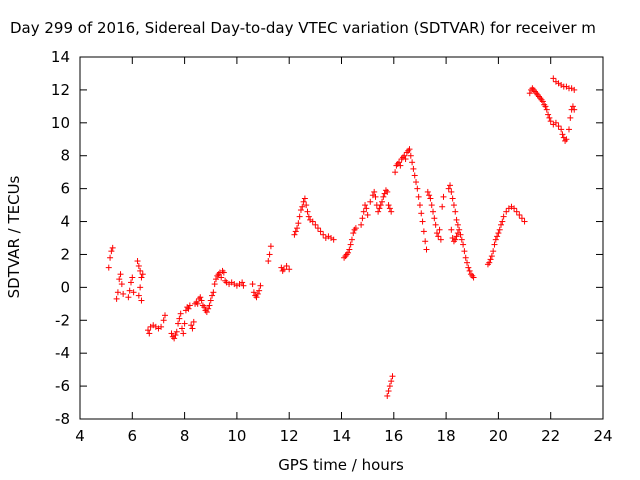 Image resolution: width=640 pixels, height=480 pixels. I want to click on x-tick-label: 24, so click(602, 436).